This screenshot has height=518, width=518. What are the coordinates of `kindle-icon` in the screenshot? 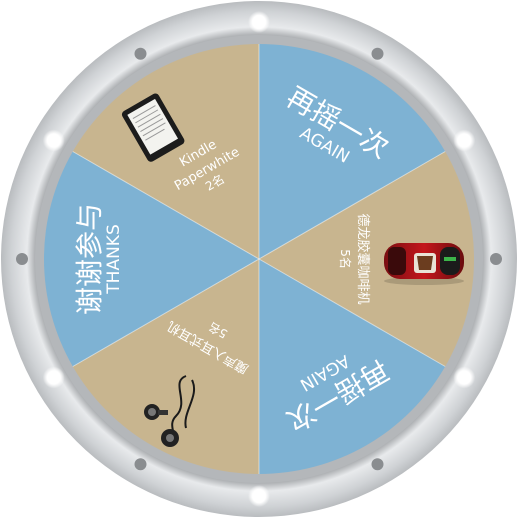 It's located at (153, 127).